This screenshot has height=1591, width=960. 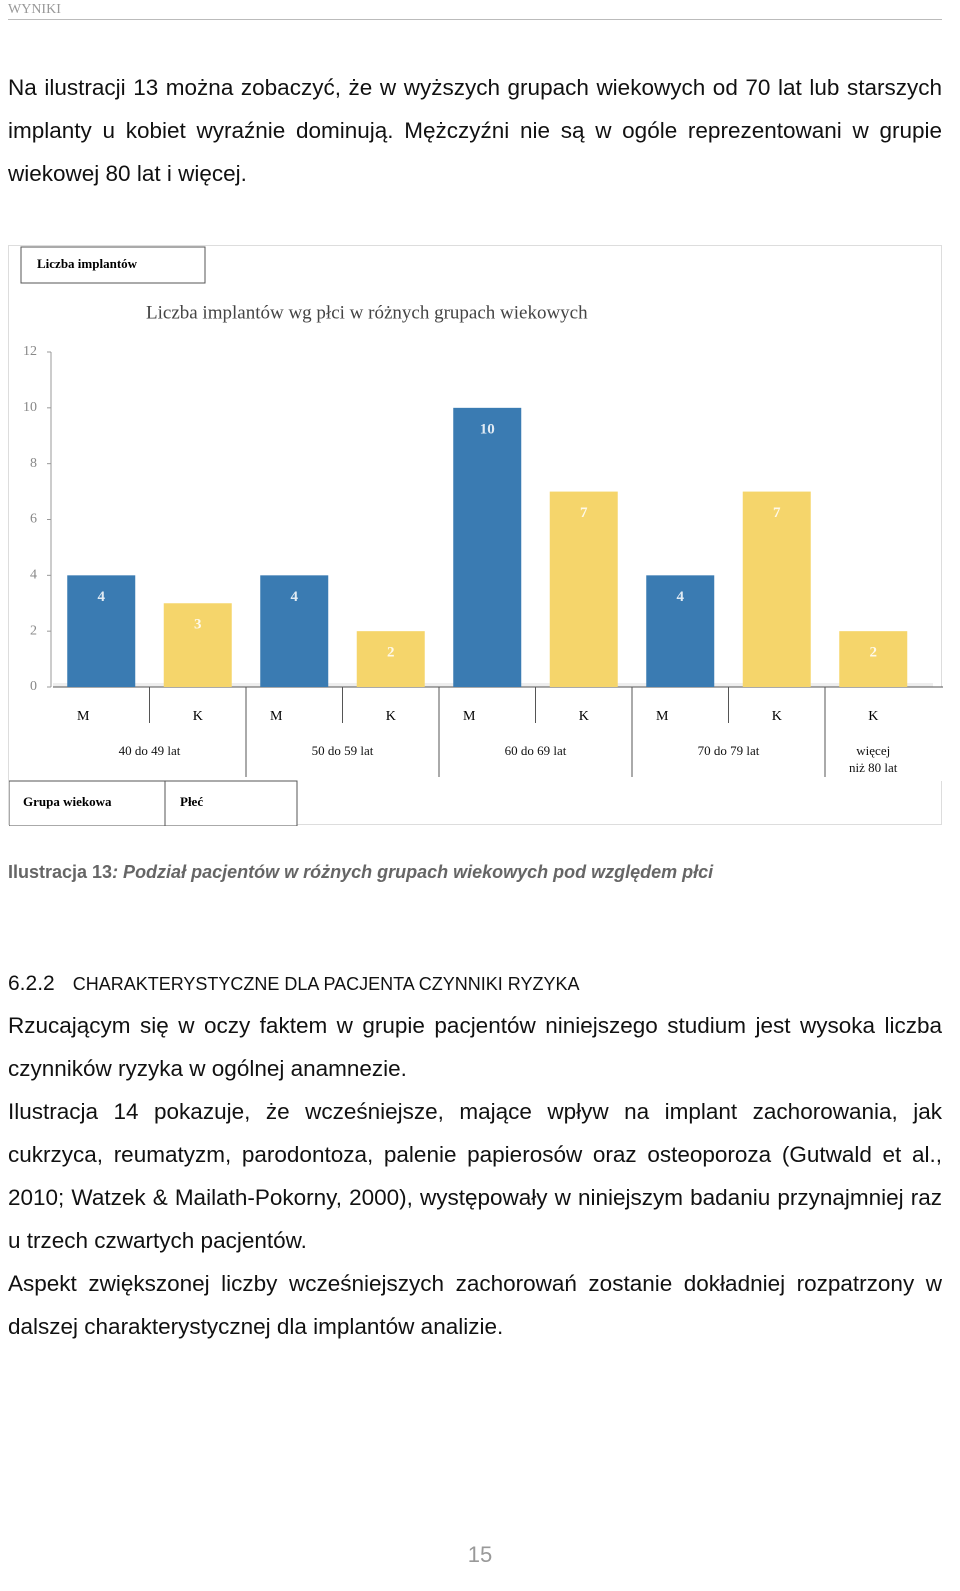 What do you see at coordinates (31, 983) in the screenshot?
I see `section-number: 6.2.2` at bounding box center [31, 983].